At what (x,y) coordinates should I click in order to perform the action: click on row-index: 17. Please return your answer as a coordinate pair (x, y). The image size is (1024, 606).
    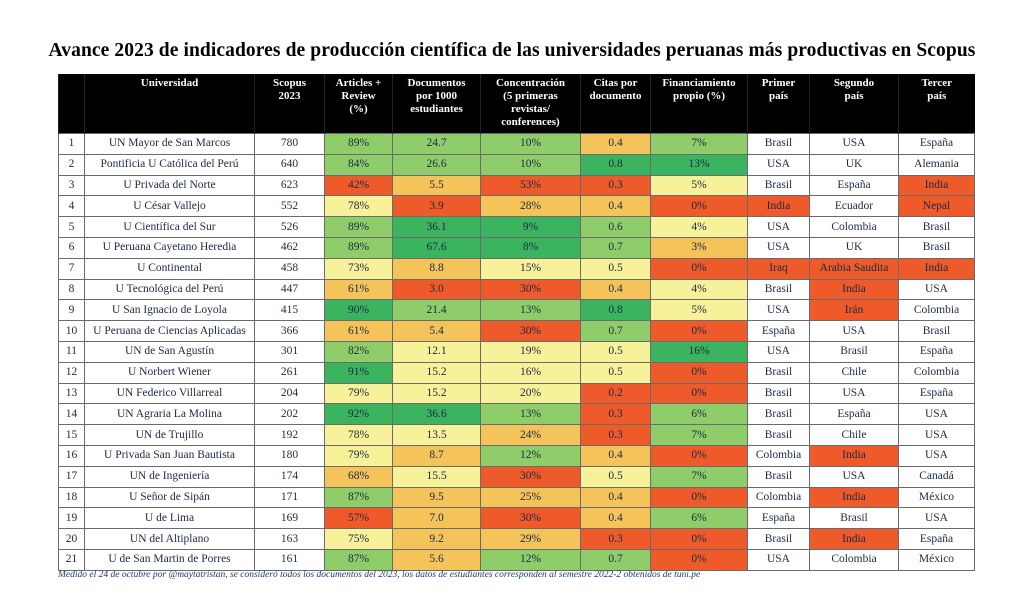
    Looking at the image, I should click on (71, 476).